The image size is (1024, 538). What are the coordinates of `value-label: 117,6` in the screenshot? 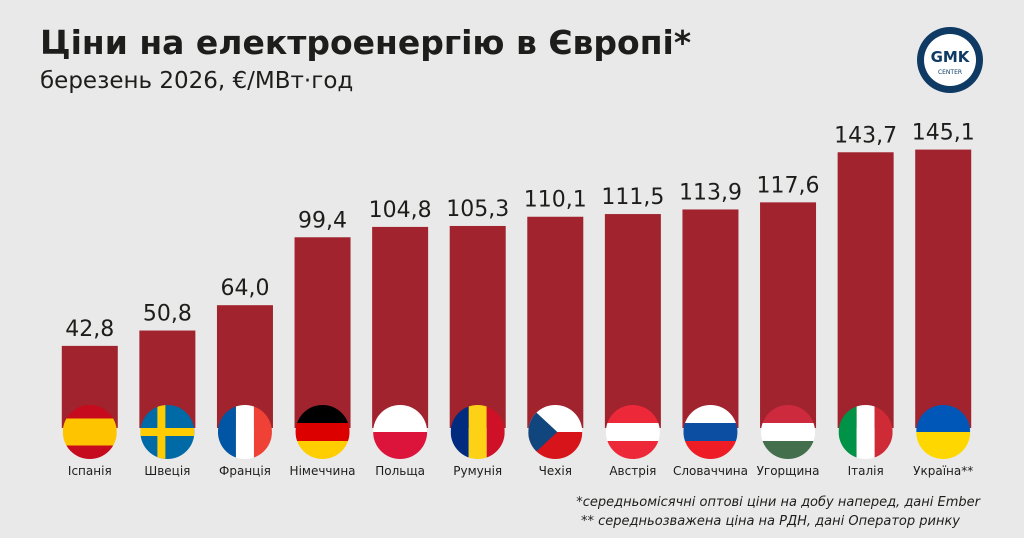 It's located at (788, 185).